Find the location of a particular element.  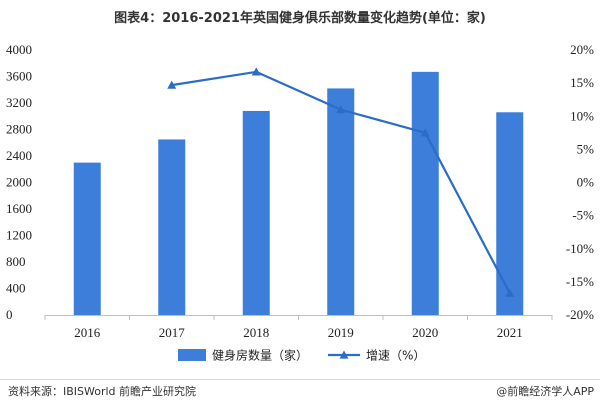

y-right-tick-label: -15% is located at coordinates (580, 281).